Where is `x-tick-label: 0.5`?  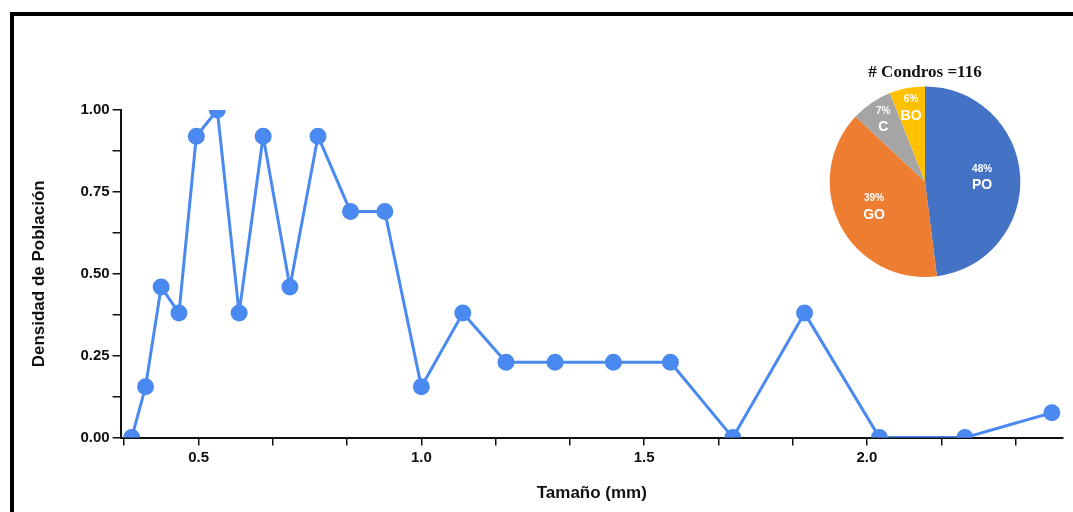
x-tick-label: 0.5 is located at coordinates (198, 456).